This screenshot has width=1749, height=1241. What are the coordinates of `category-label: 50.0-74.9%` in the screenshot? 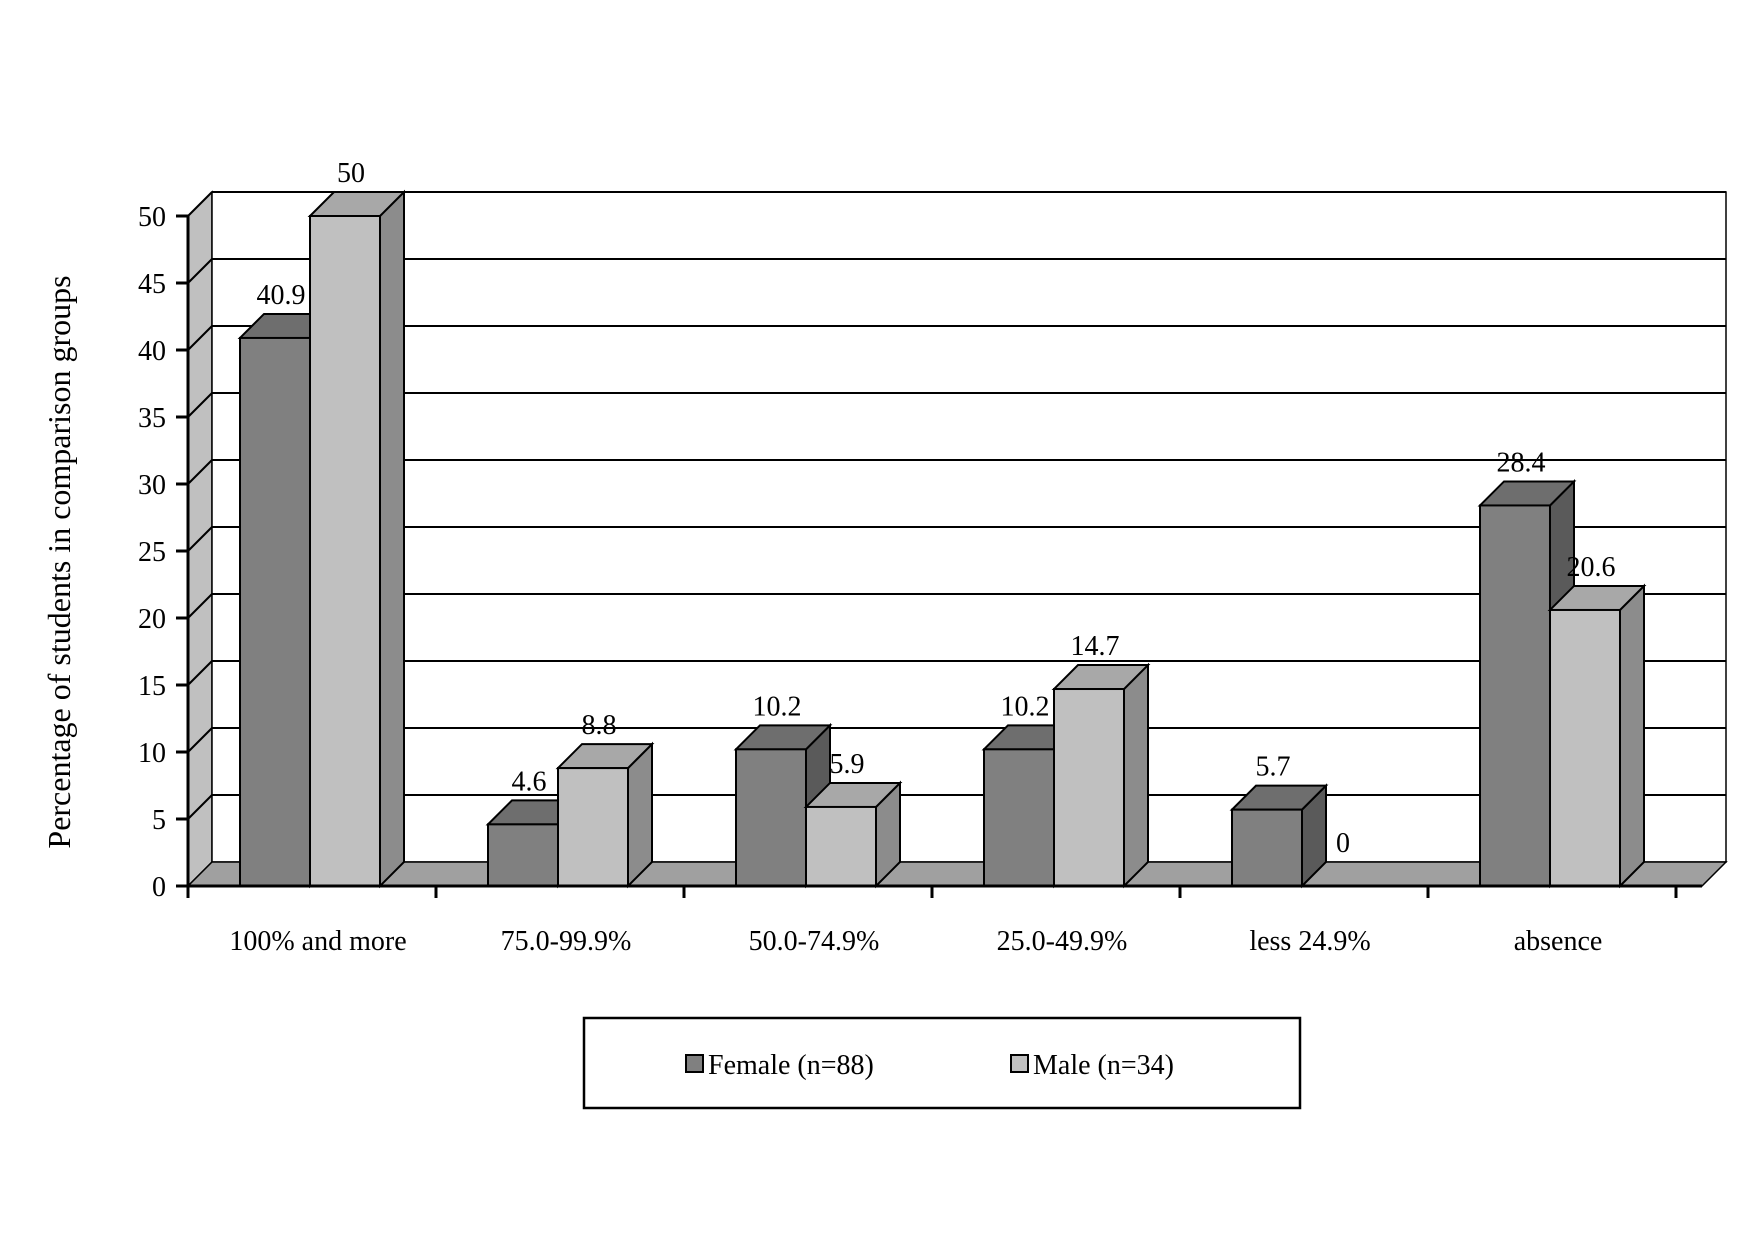 It's located at (814, 941).